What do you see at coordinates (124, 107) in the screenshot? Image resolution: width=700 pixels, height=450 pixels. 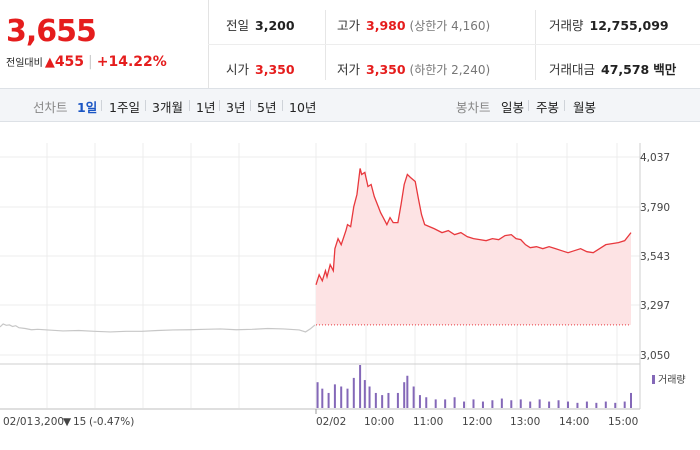 I see `tab-1w: 1주일` at bounding box center [124, 107].